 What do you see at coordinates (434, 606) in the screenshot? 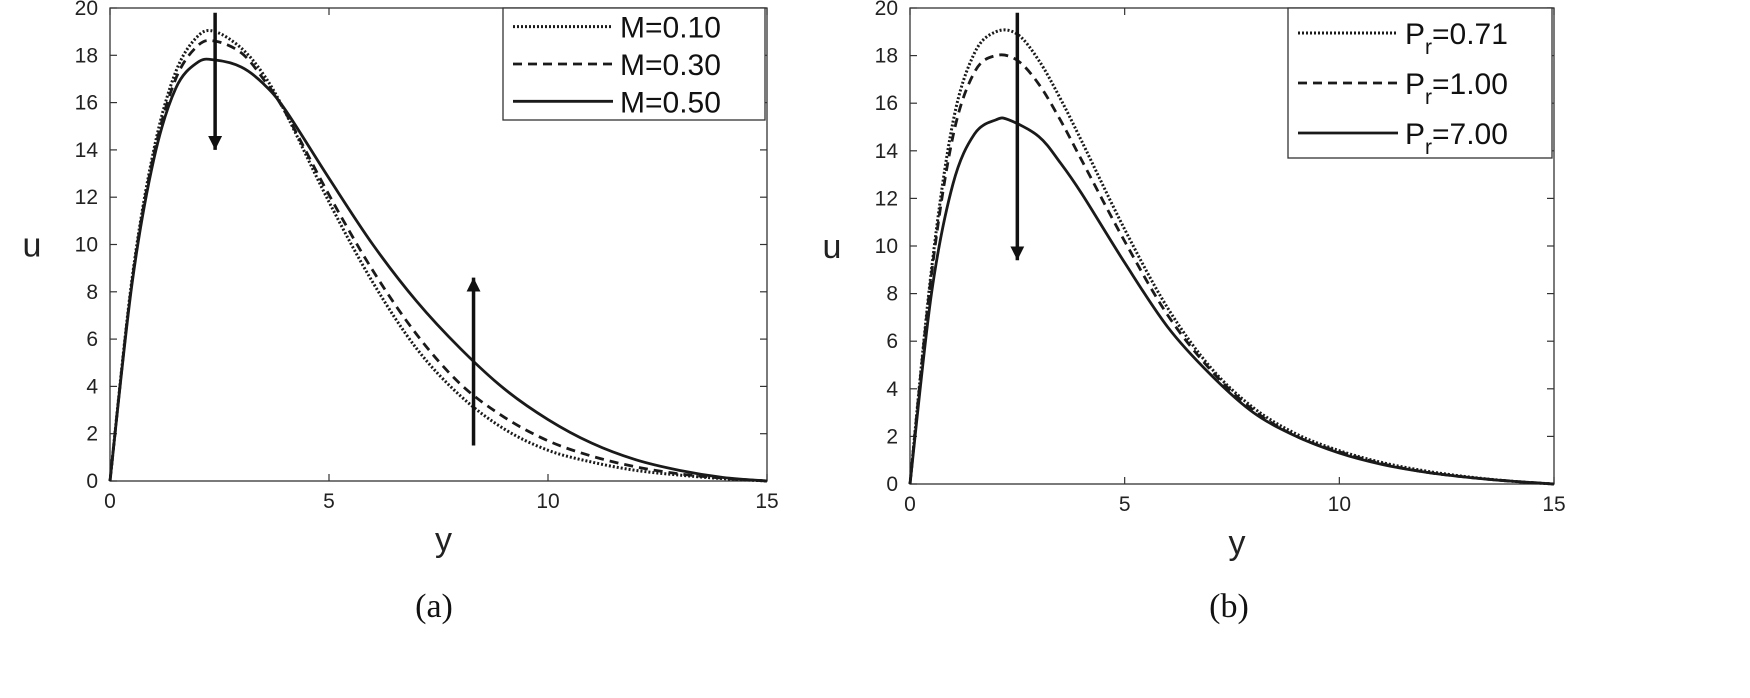
I see `panel-caption: (a)` at bounding box center [434, 606].